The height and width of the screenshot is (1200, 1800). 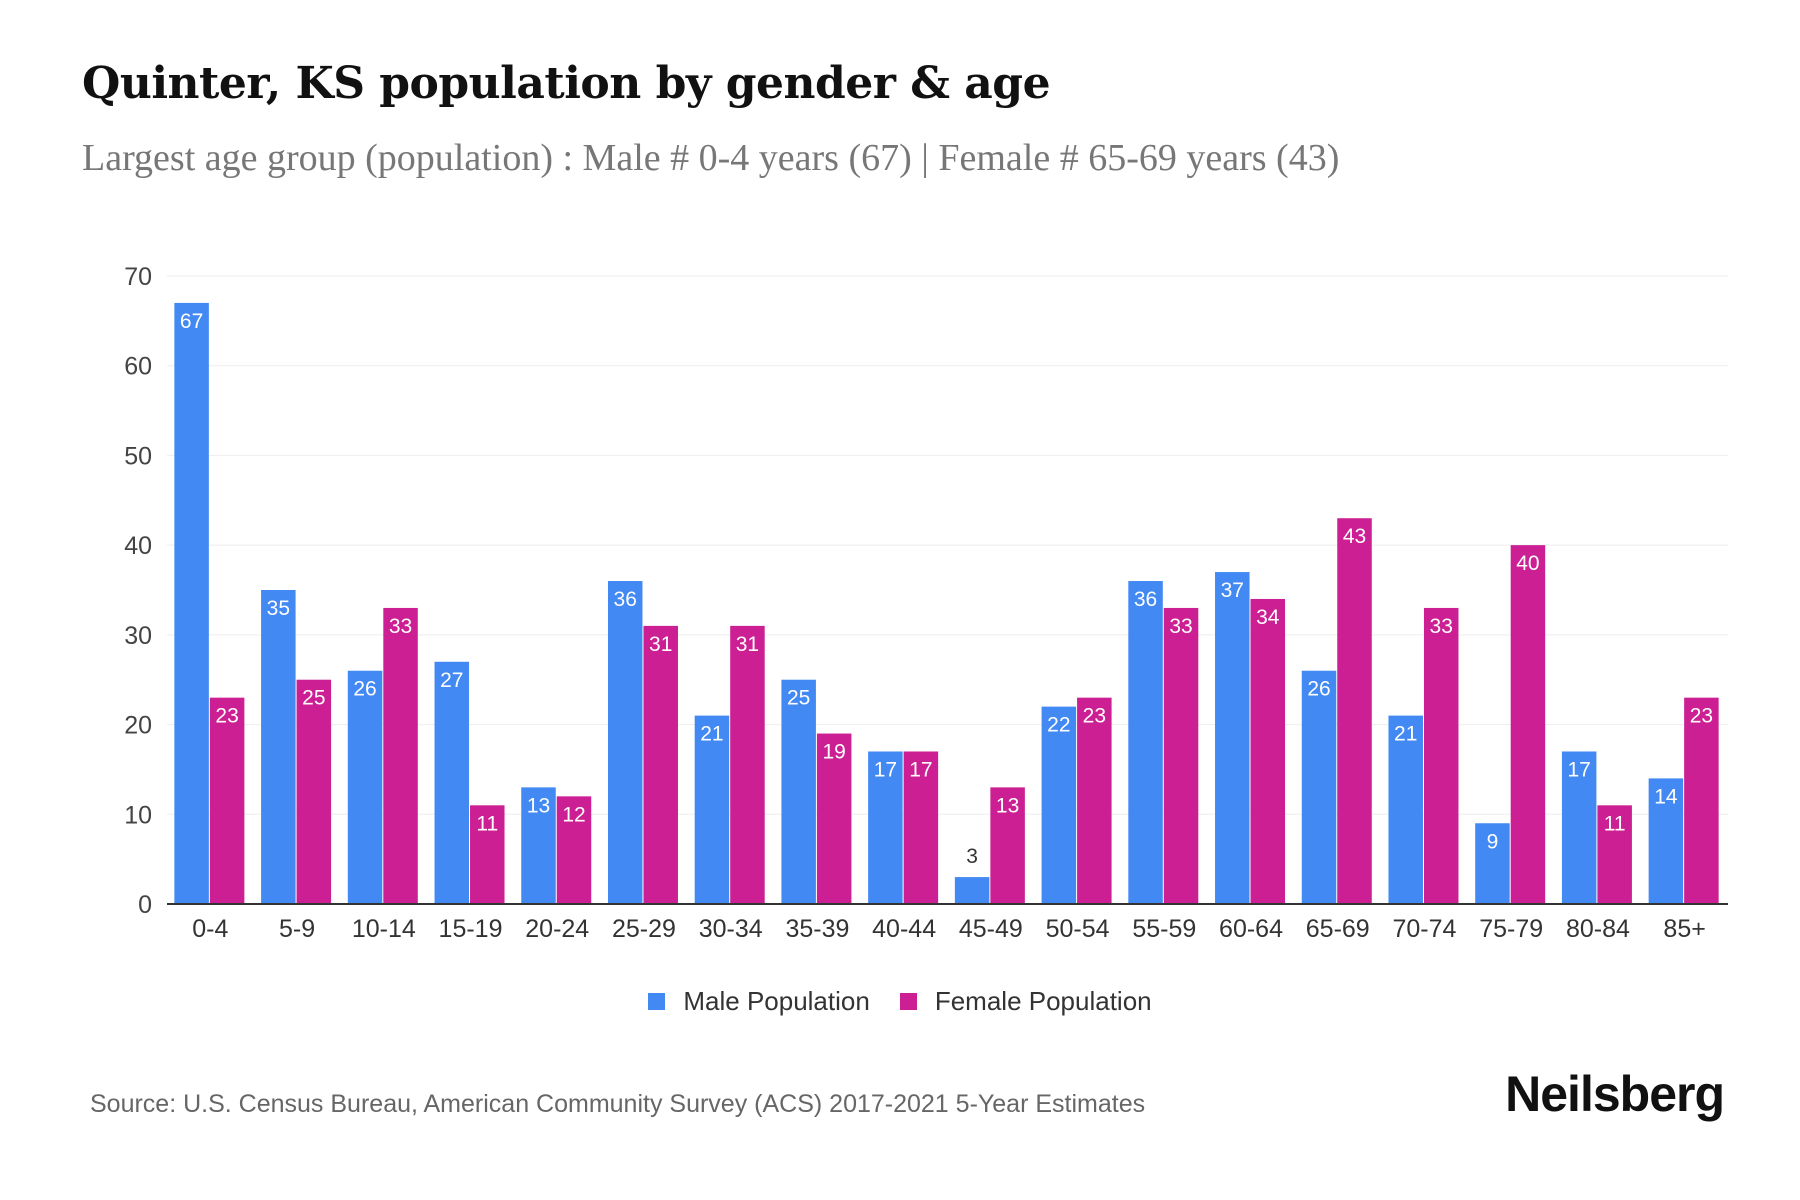 I want to click on x-tick-label: 5-9, so click(x=297, y=929).